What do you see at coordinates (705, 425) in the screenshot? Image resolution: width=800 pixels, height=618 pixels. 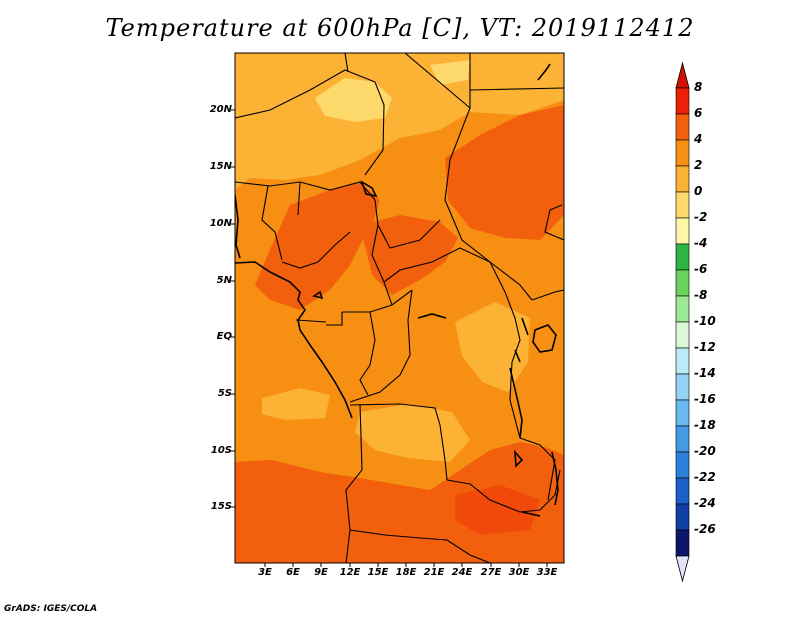 I see `colorbar-label: -18` at bounding box center [705, 425].